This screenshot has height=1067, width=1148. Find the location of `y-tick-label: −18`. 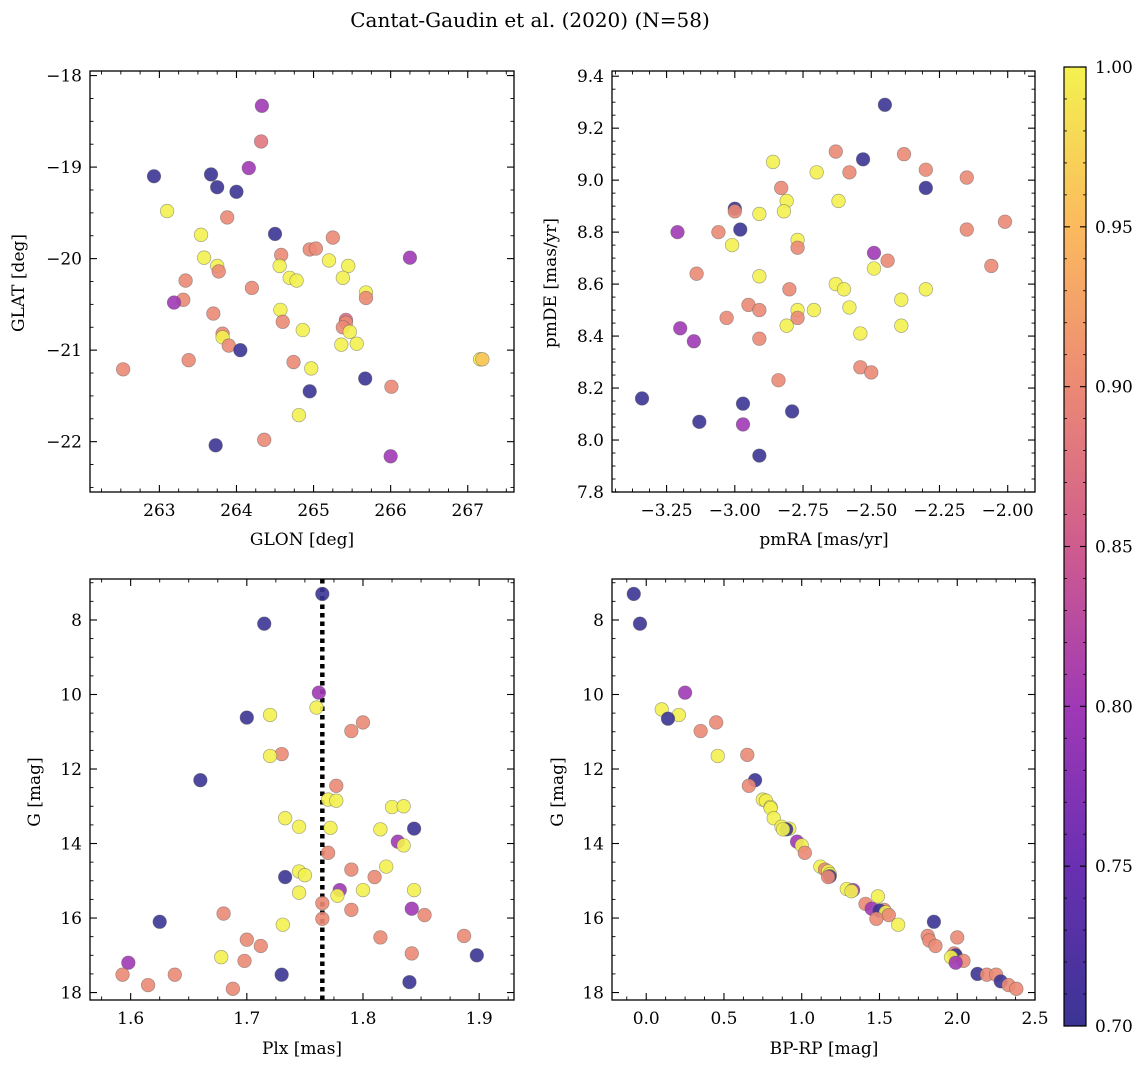

y-tick-label: −18 is located at coordinates (64, 77).